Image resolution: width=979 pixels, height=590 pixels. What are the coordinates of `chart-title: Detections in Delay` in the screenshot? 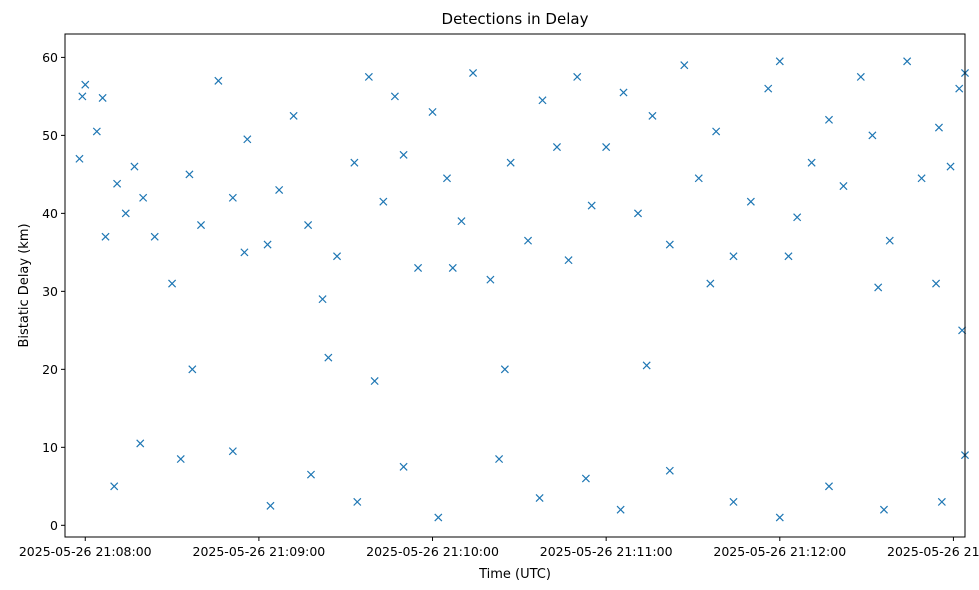 It's located at (515, 19).